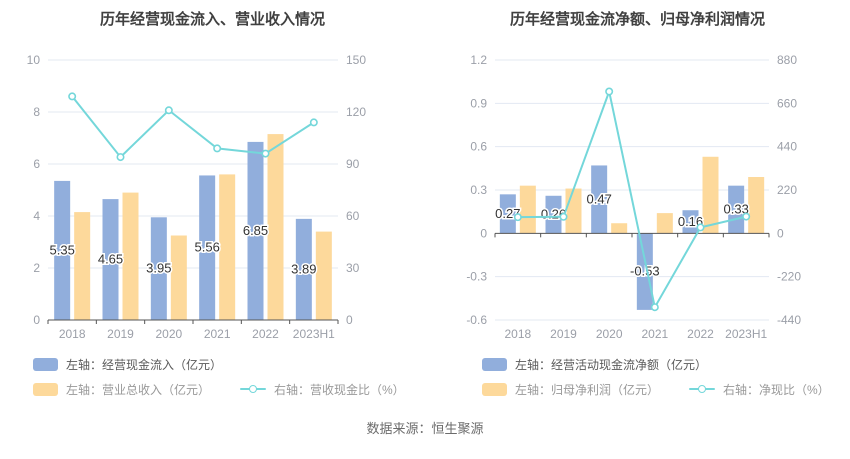  Describe the element at coordinates (587, 389) in the screenshot. I see `legend-label: 左轴：归母净利润（亿元）` at that location.